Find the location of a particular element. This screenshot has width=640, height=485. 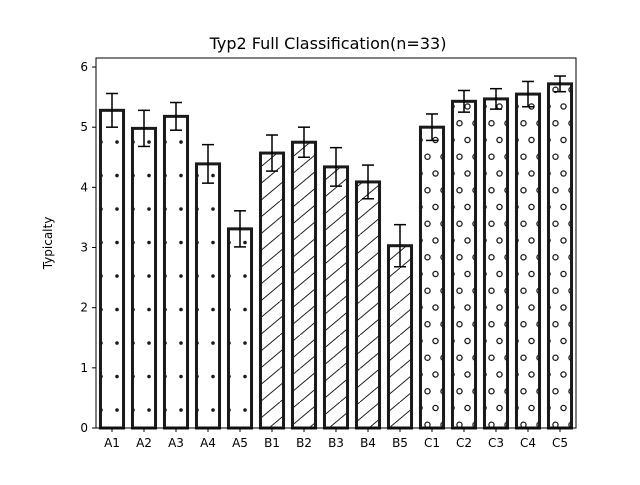

bar-A5 is located at coordinates (240, 328).